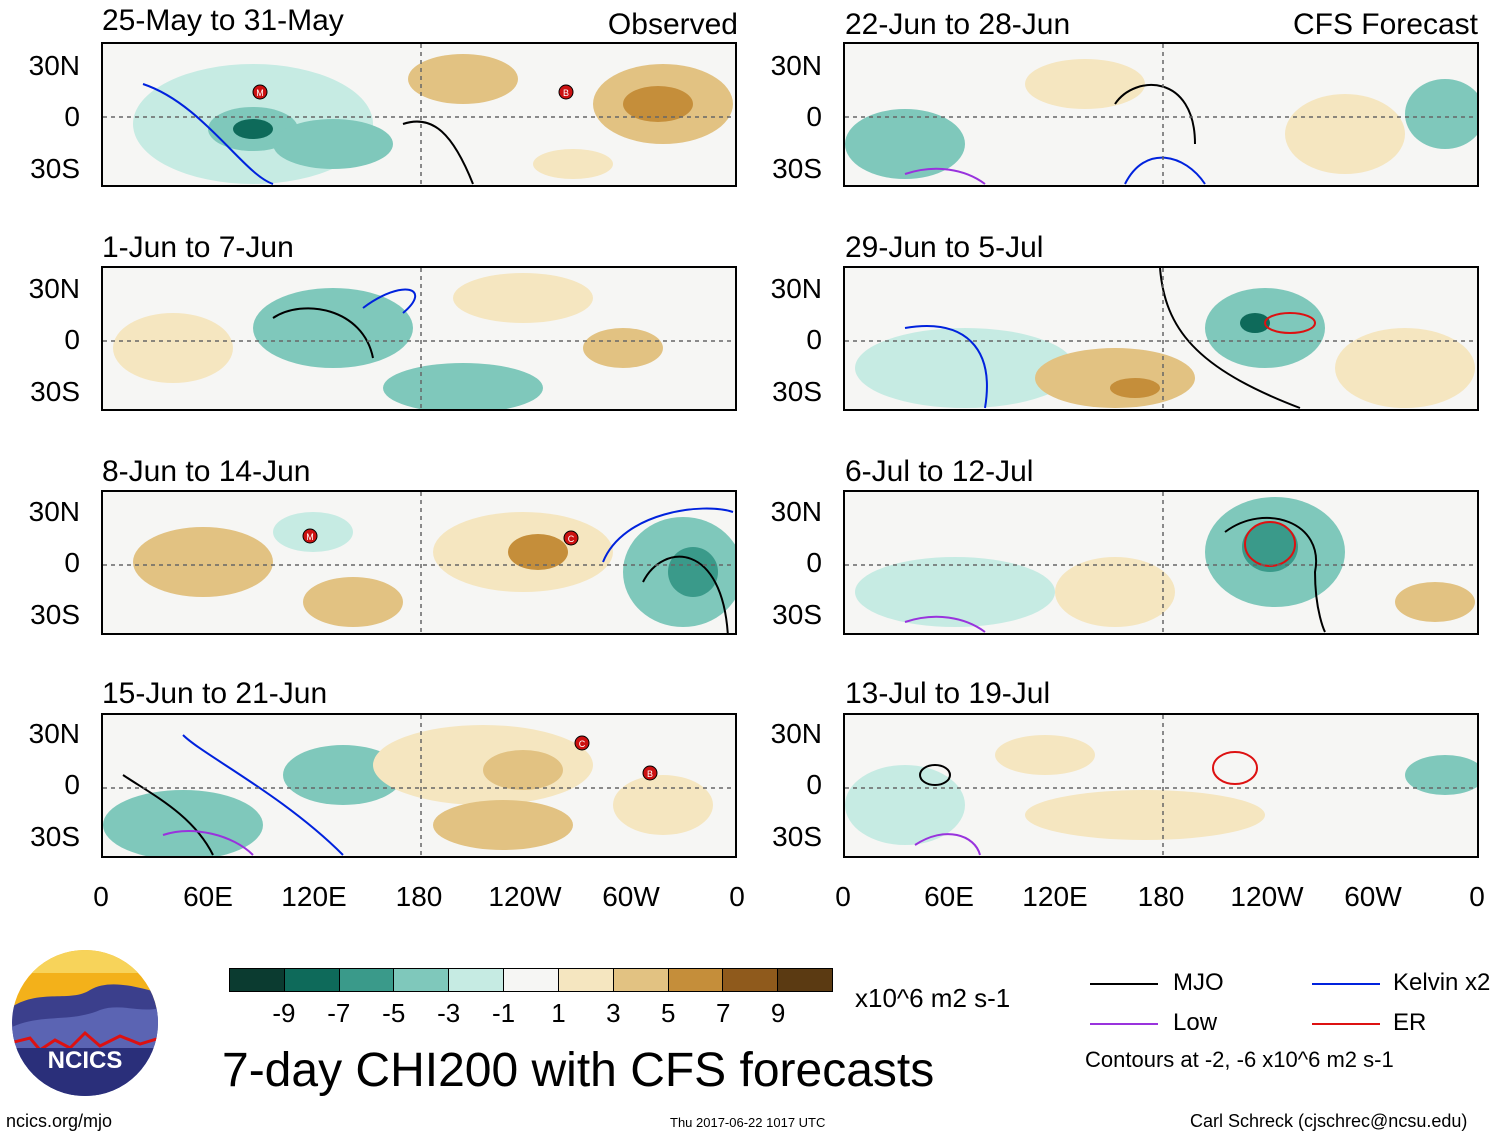 The height and width of the screenshot is (1137, 1510). I want to click on map-1-svg: M B, so click(419, 114).